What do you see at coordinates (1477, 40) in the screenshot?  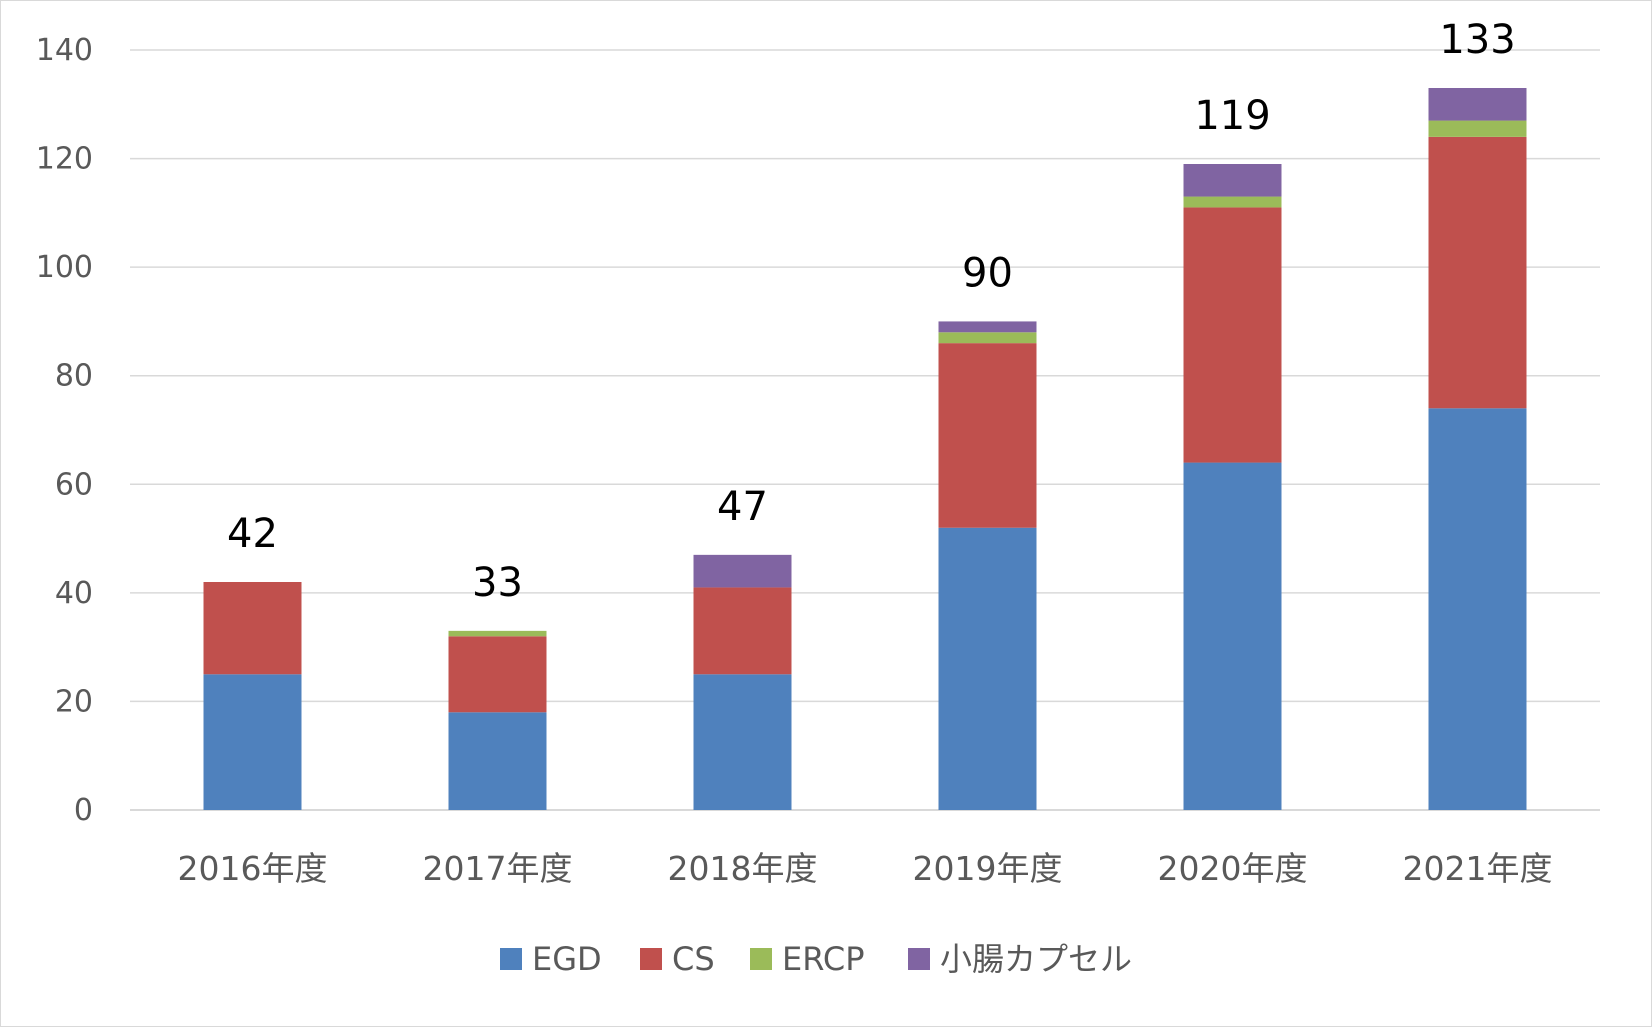 I see `total-label: 133` at bounding box center [1477, 40].